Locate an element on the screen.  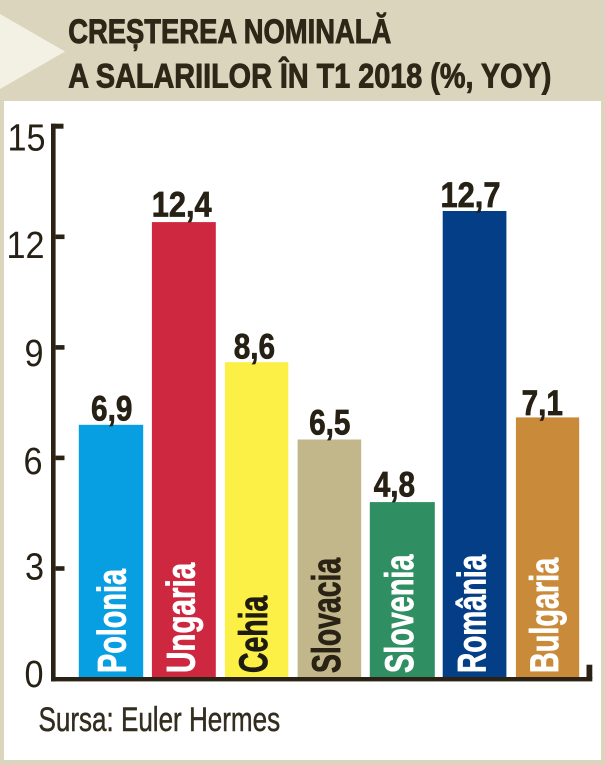
svg-text:A SALARIILOR ÎN T1 2018 (%, YO: A SALARIILOR ÎN T1 2018 (%, YOY) is located at coordinates (309, 75).